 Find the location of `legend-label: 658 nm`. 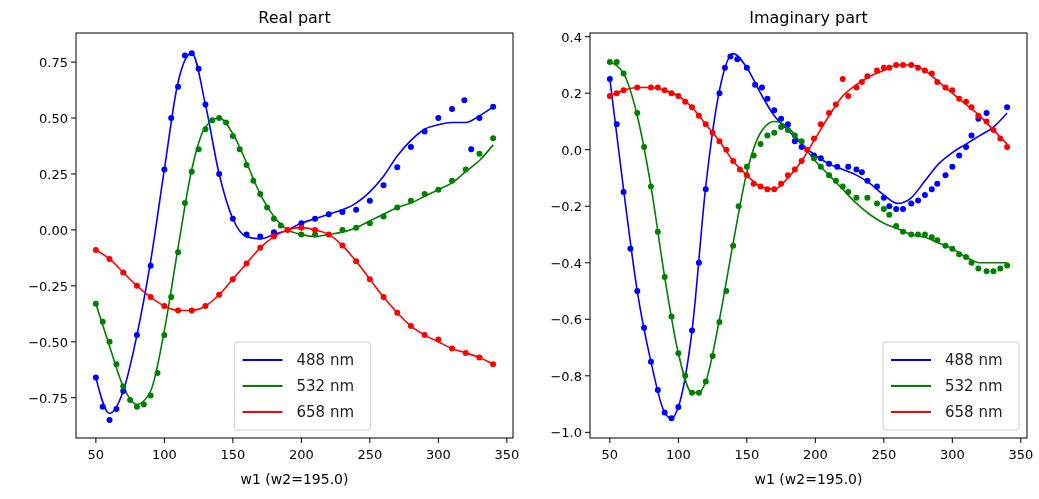

legend-label: 658 nm is located at coordinates (325, 412).